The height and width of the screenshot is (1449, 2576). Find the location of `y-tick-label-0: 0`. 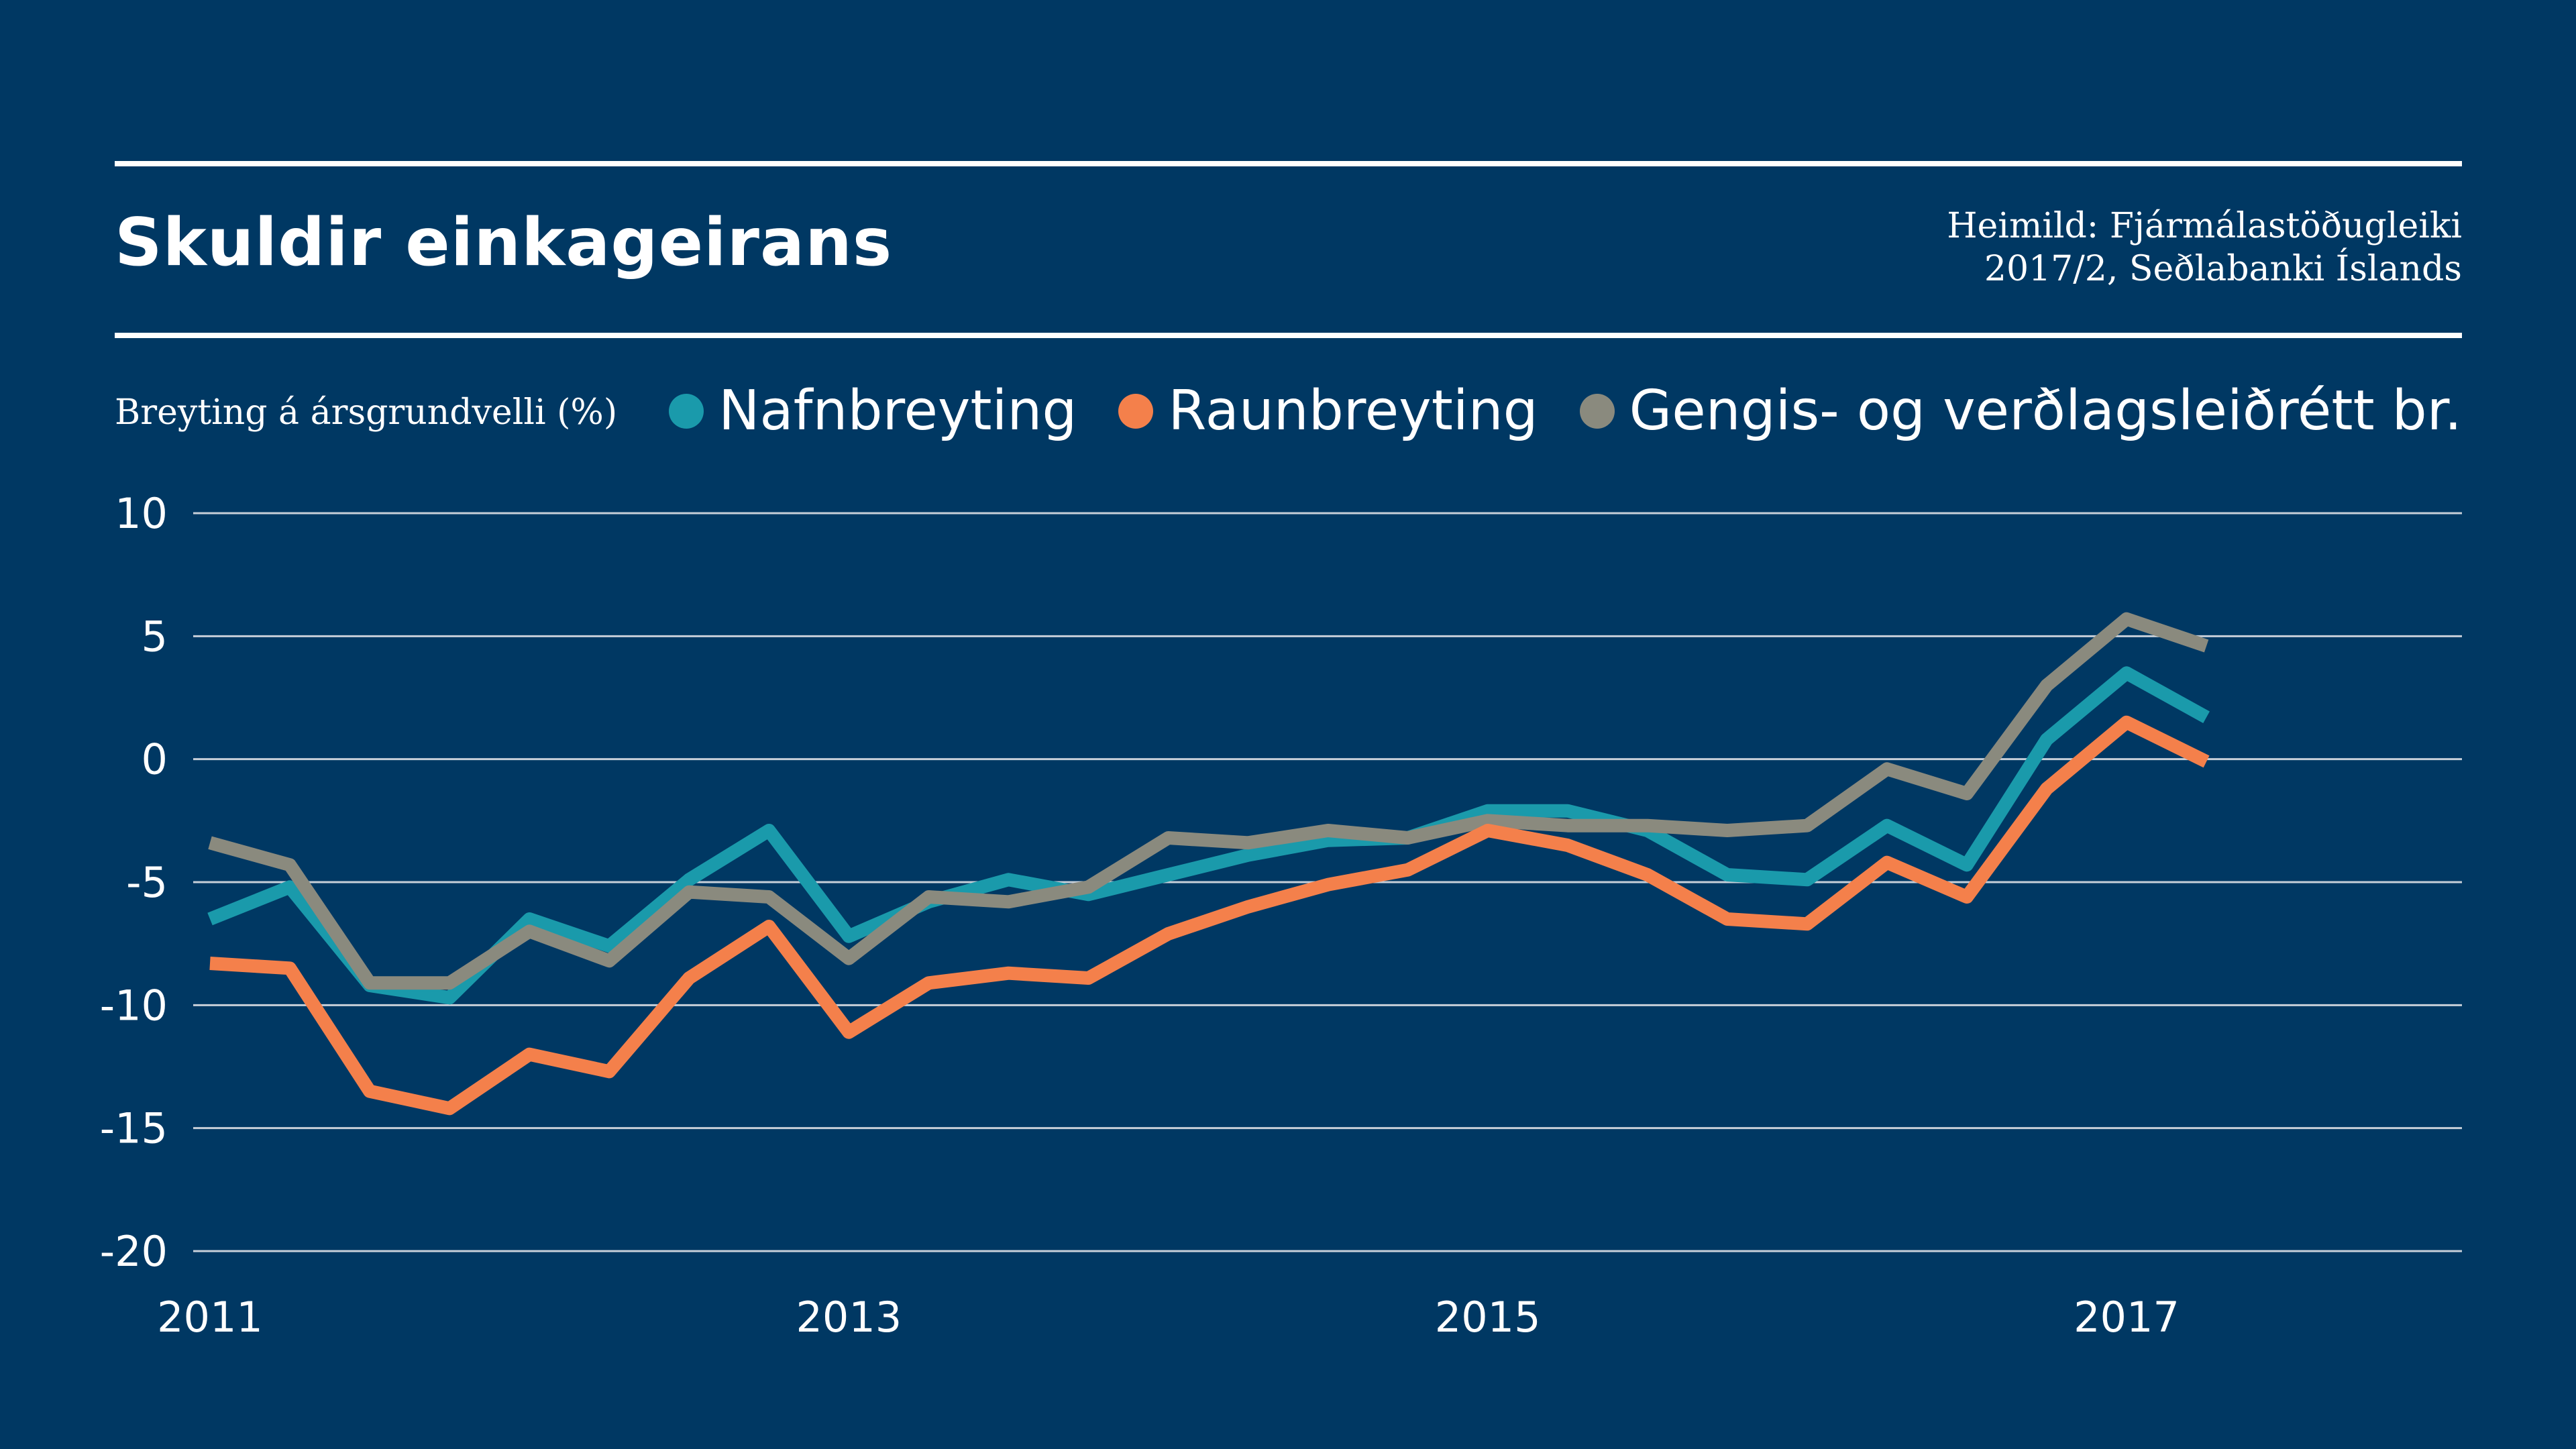

y-tick-label-0: 0 is located at coordinates (155, 759).